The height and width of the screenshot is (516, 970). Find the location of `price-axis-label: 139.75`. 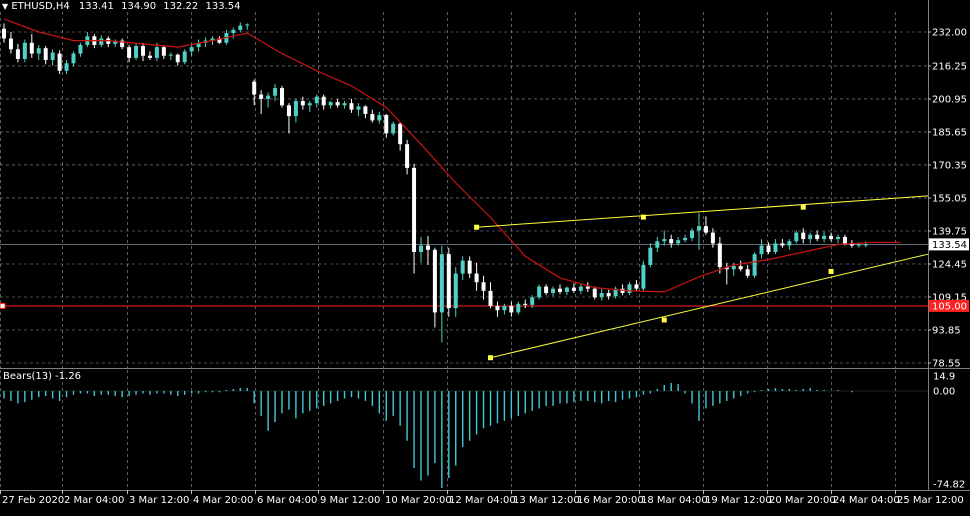

price-axis-label: 139.75 is located at coordinates (949, 231).